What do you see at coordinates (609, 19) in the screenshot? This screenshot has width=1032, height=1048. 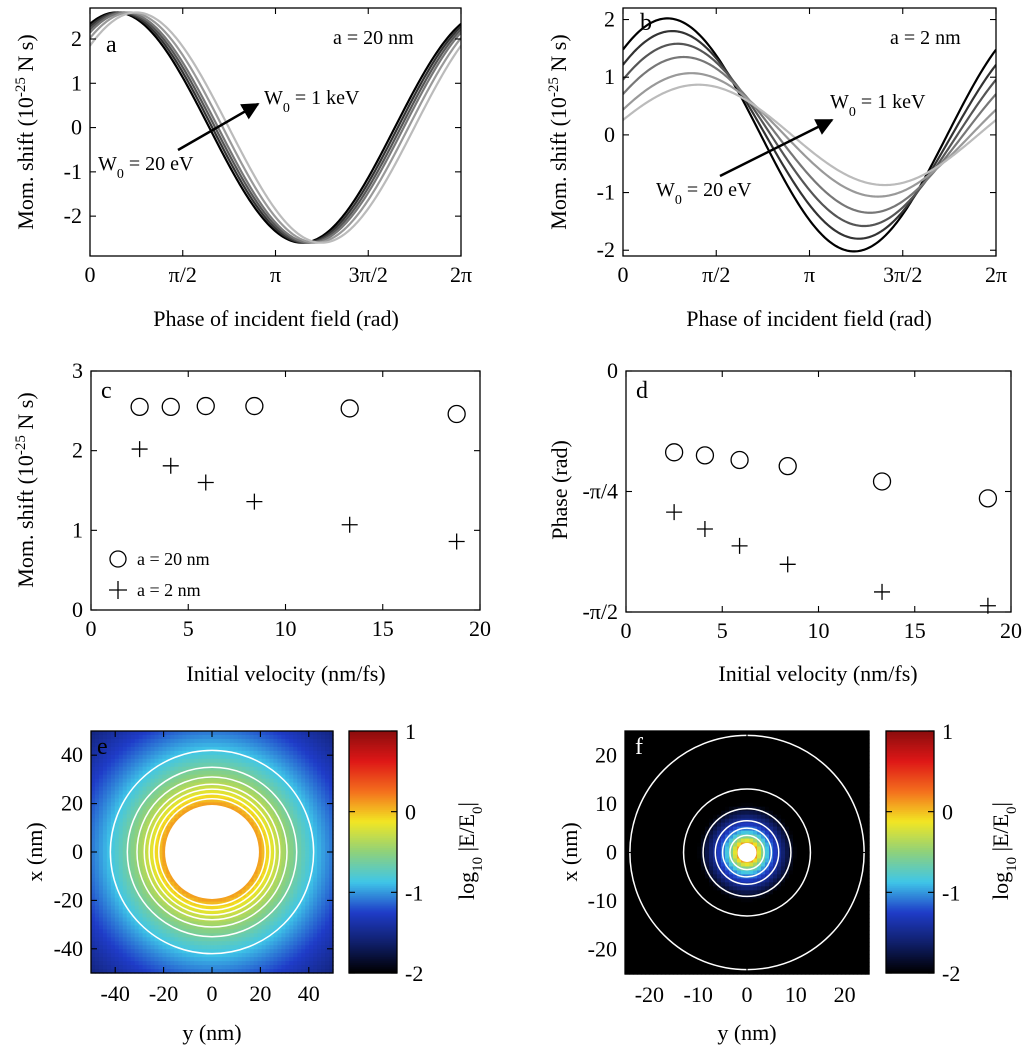 I see `y-tick-label: 2` at bounding box center [609, 19].